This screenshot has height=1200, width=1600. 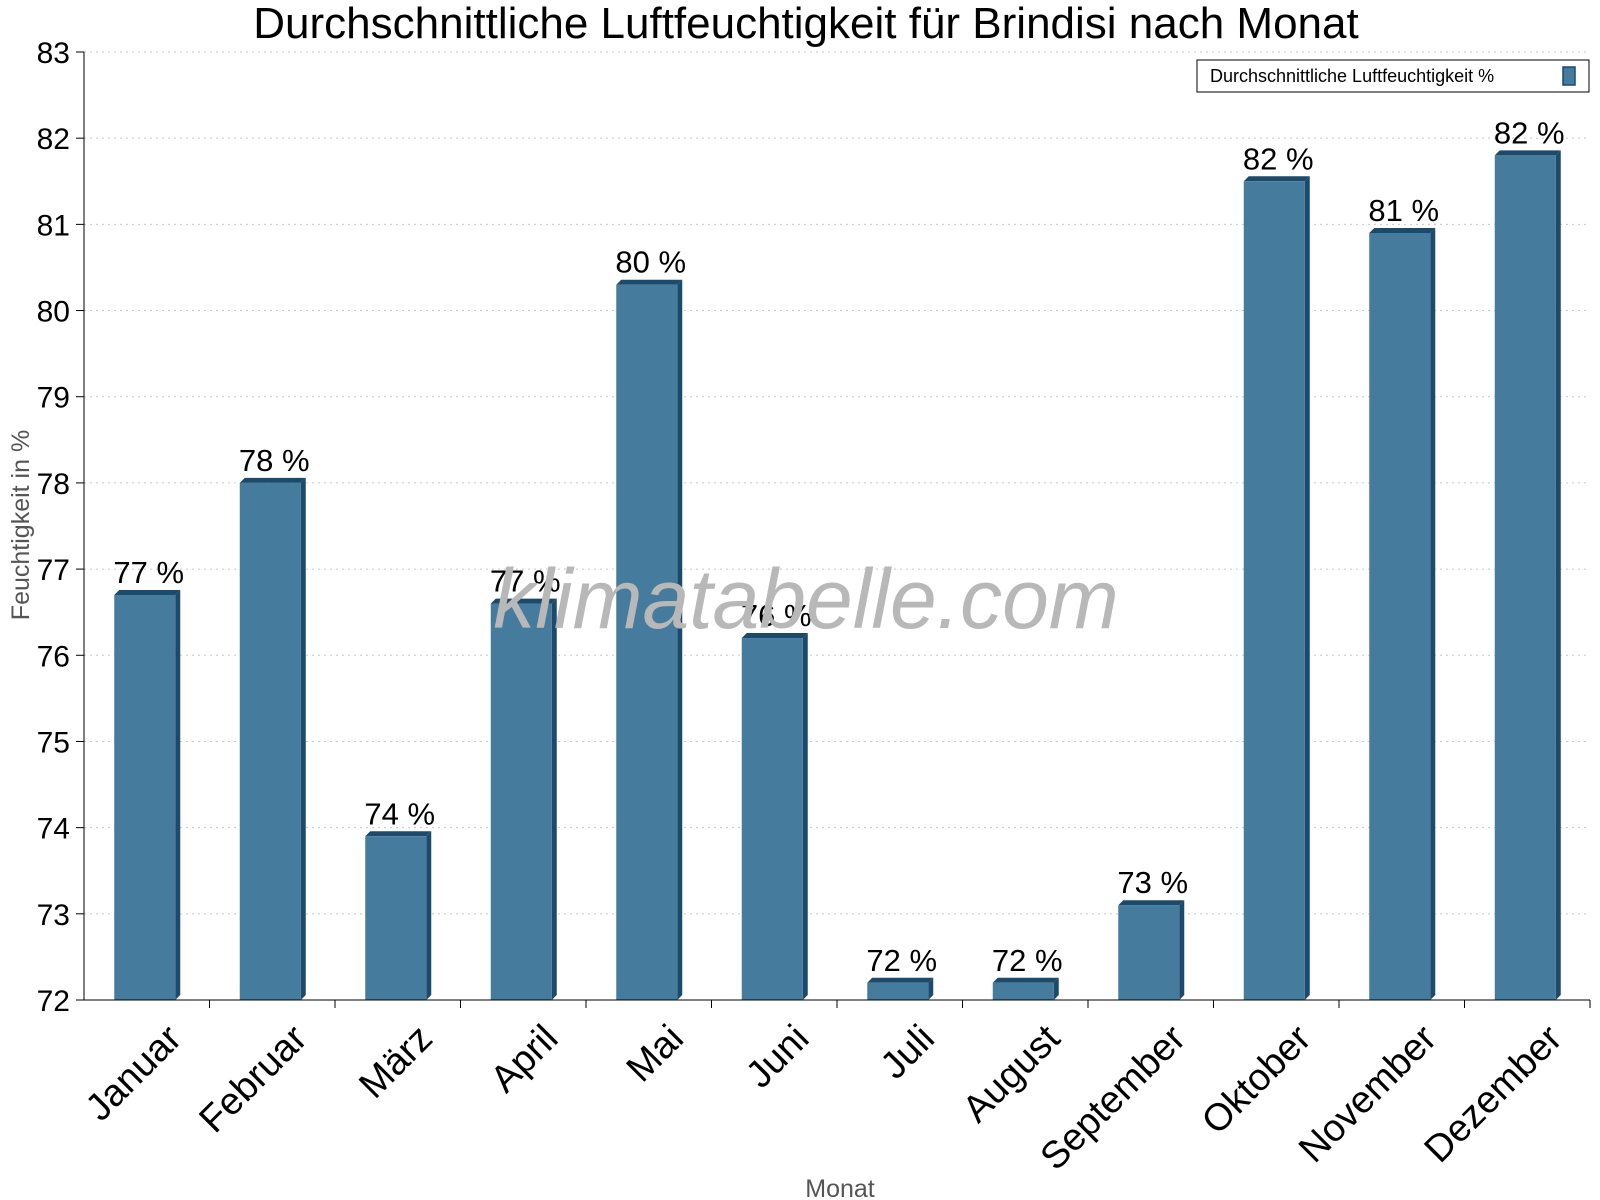 What do you see at coordinates (1352, 76) in the screenshot?
I see `legend-label: Durchschnittliche Luftfeuchtigkeit %` at bounding box center [1352, 76].